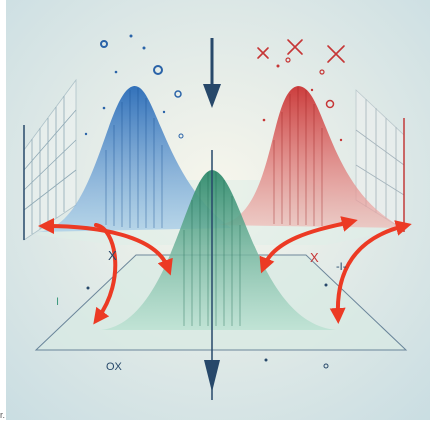 The width and height of the screenshot is (436, 426). What do you see at coordinates (212, 96) in the screenshot?
I see `down-arrow-top` at bounding box center [212, 96].